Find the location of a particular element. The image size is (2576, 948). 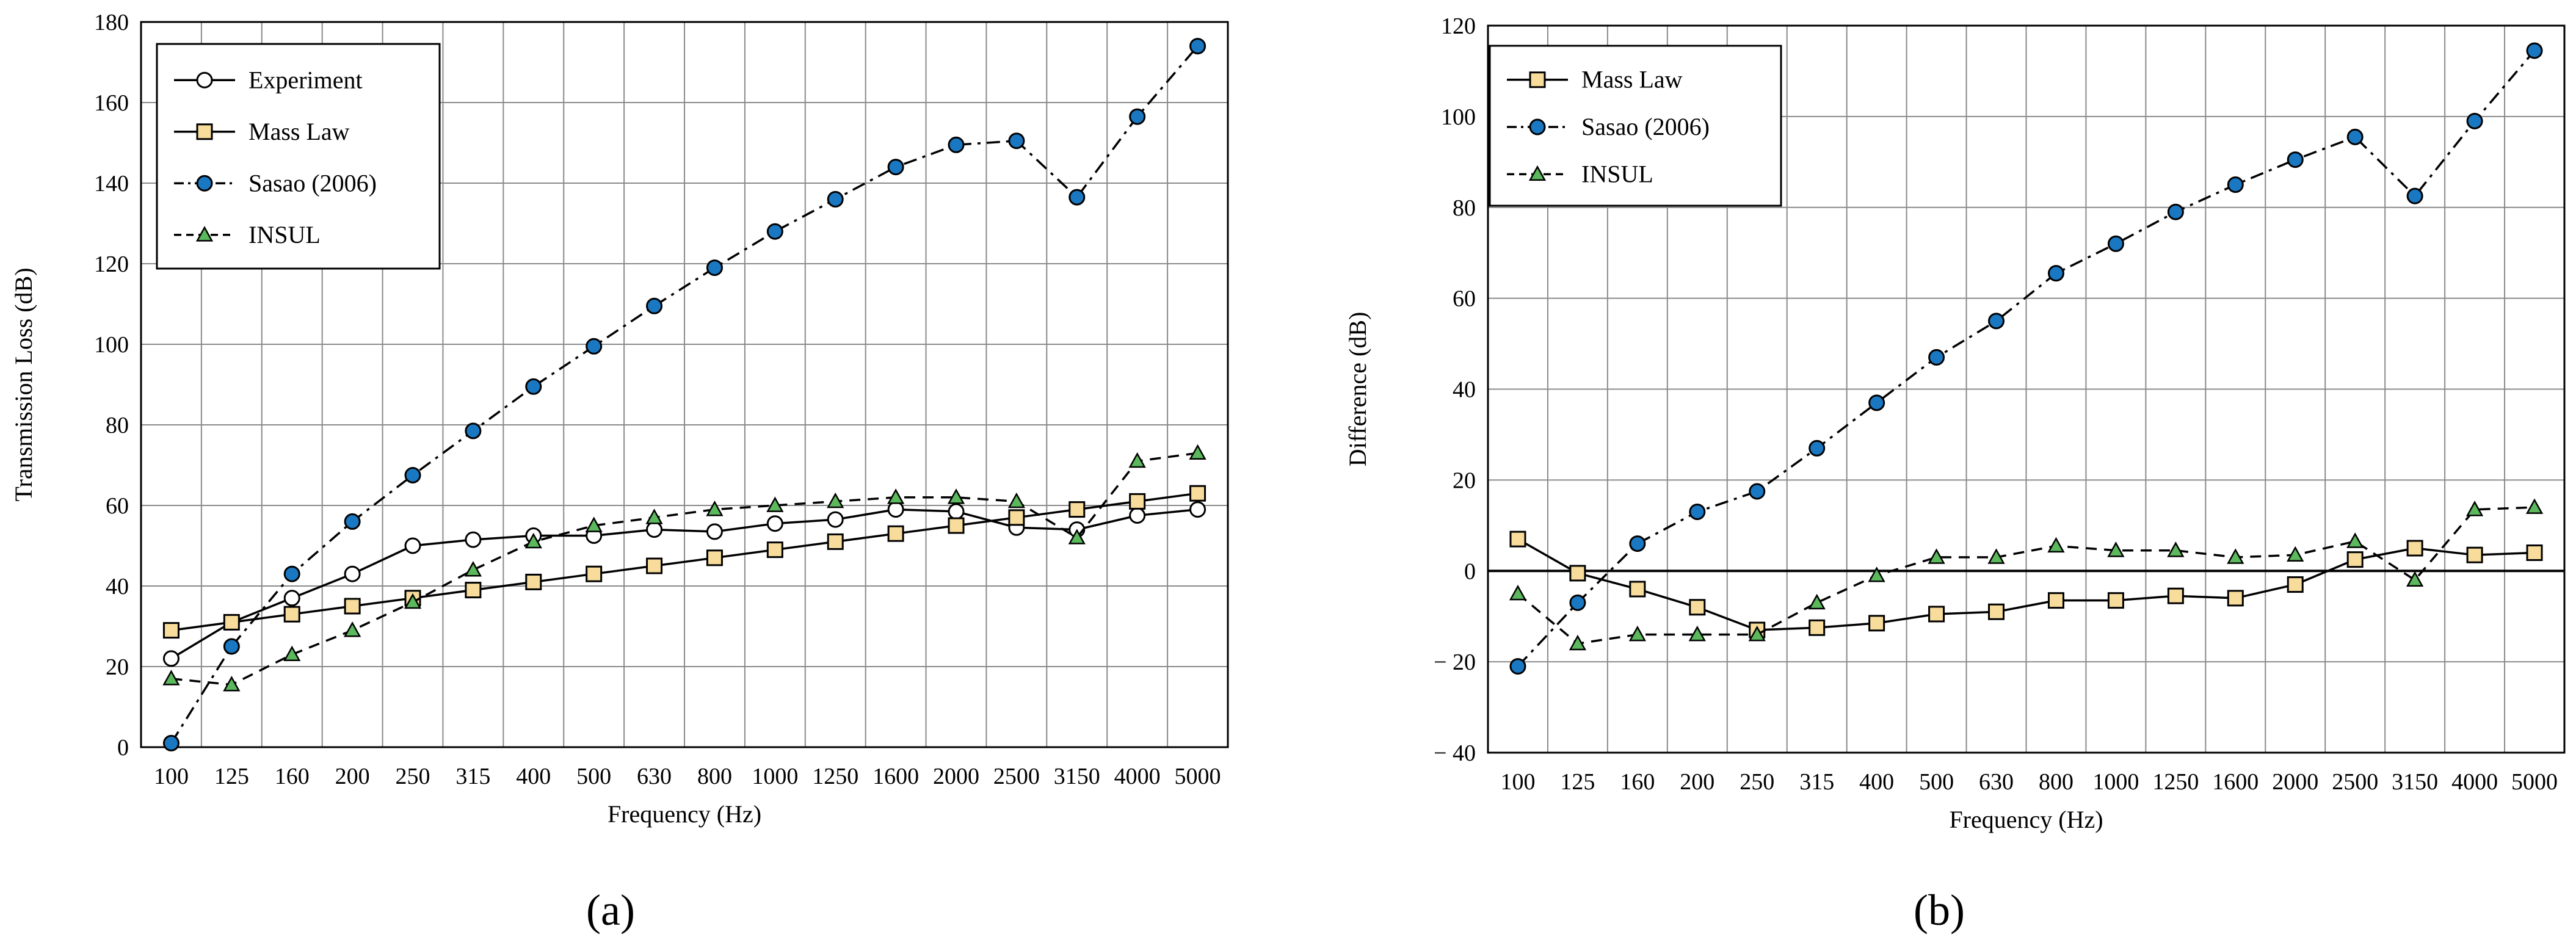

x-tick-label: 250 is located at coordinates (413, 776).